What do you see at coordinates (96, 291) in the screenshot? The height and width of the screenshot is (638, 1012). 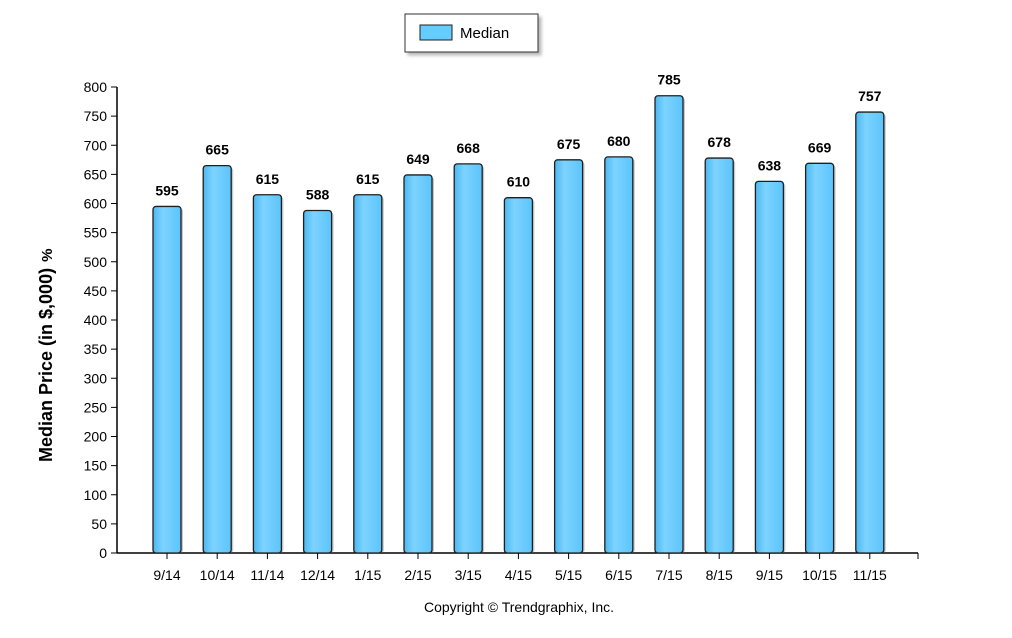 I see `y-tick-label: 450` at bounding box center [96, 291].